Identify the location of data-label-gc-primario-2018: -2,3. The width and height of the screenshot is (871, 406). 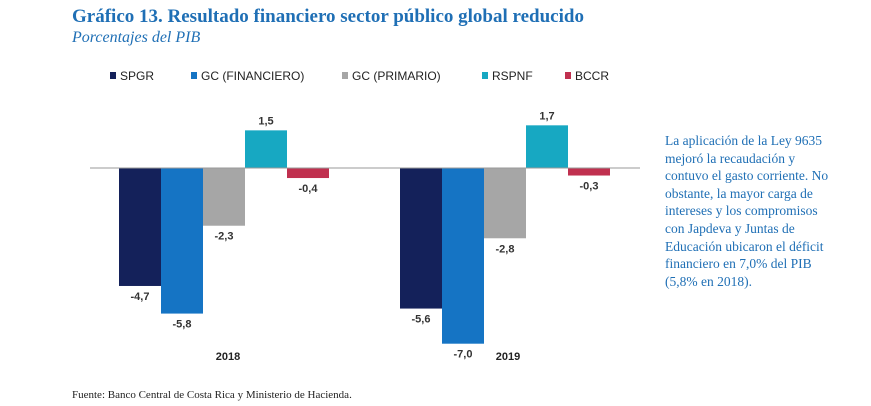
(224, 237).